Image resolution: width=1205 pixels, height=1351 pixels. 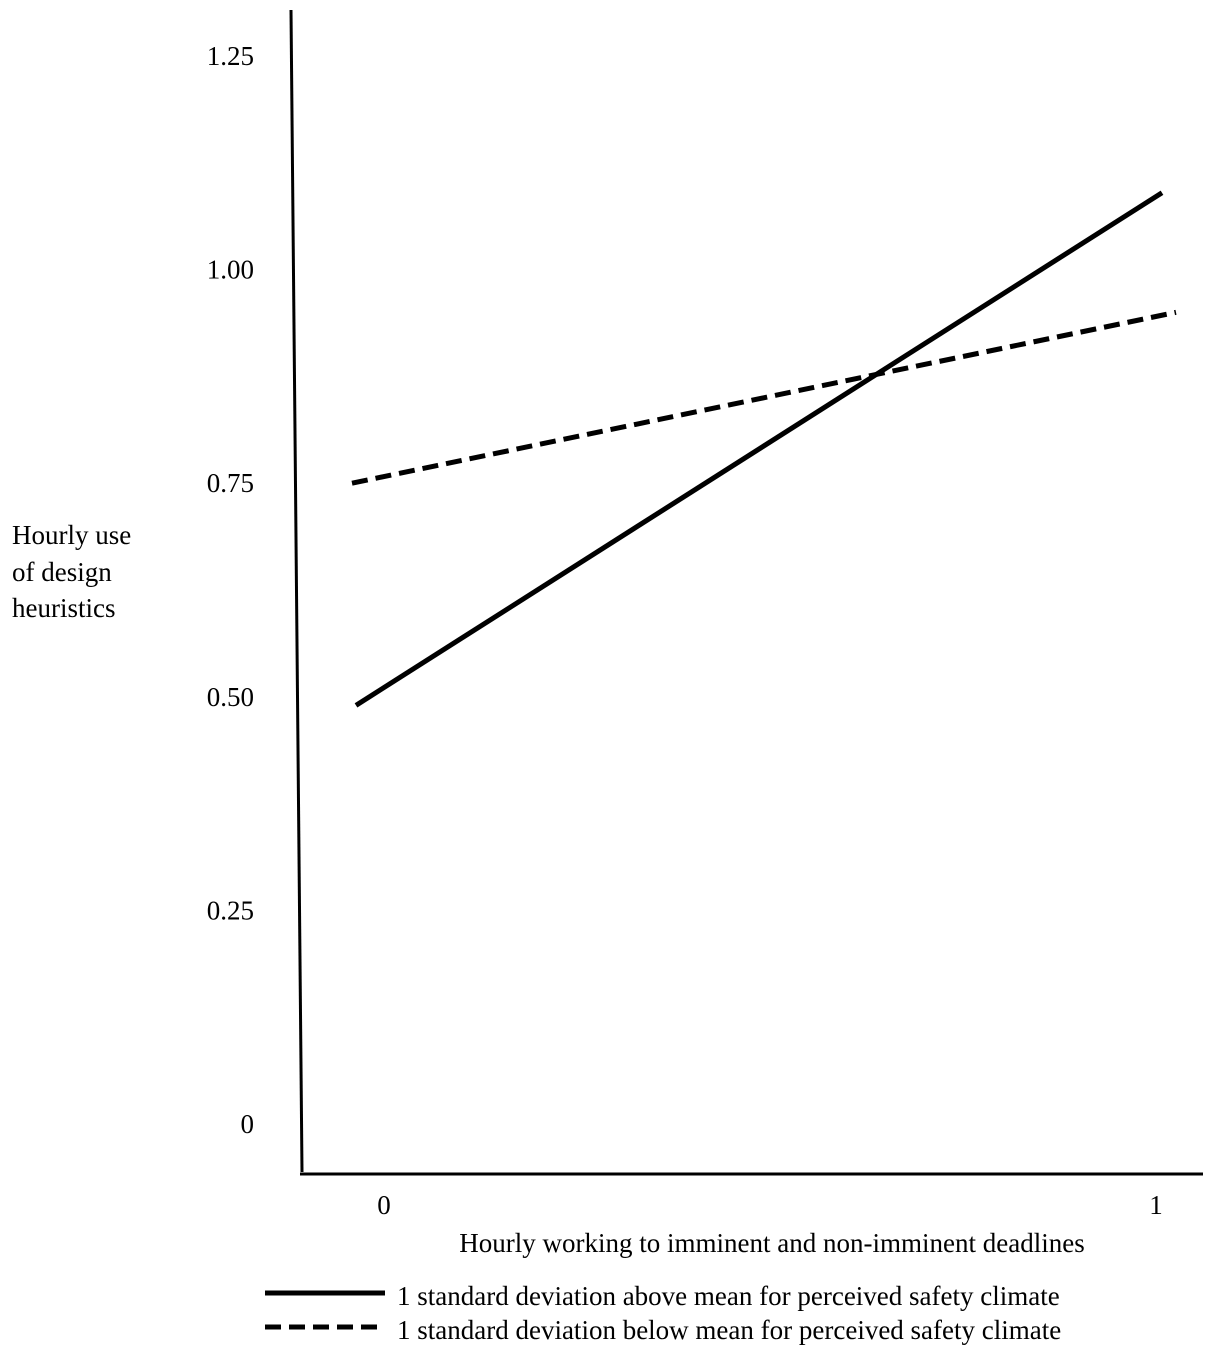 I want to click on y-tick-label: 1.00, so click(x=230, y=270).